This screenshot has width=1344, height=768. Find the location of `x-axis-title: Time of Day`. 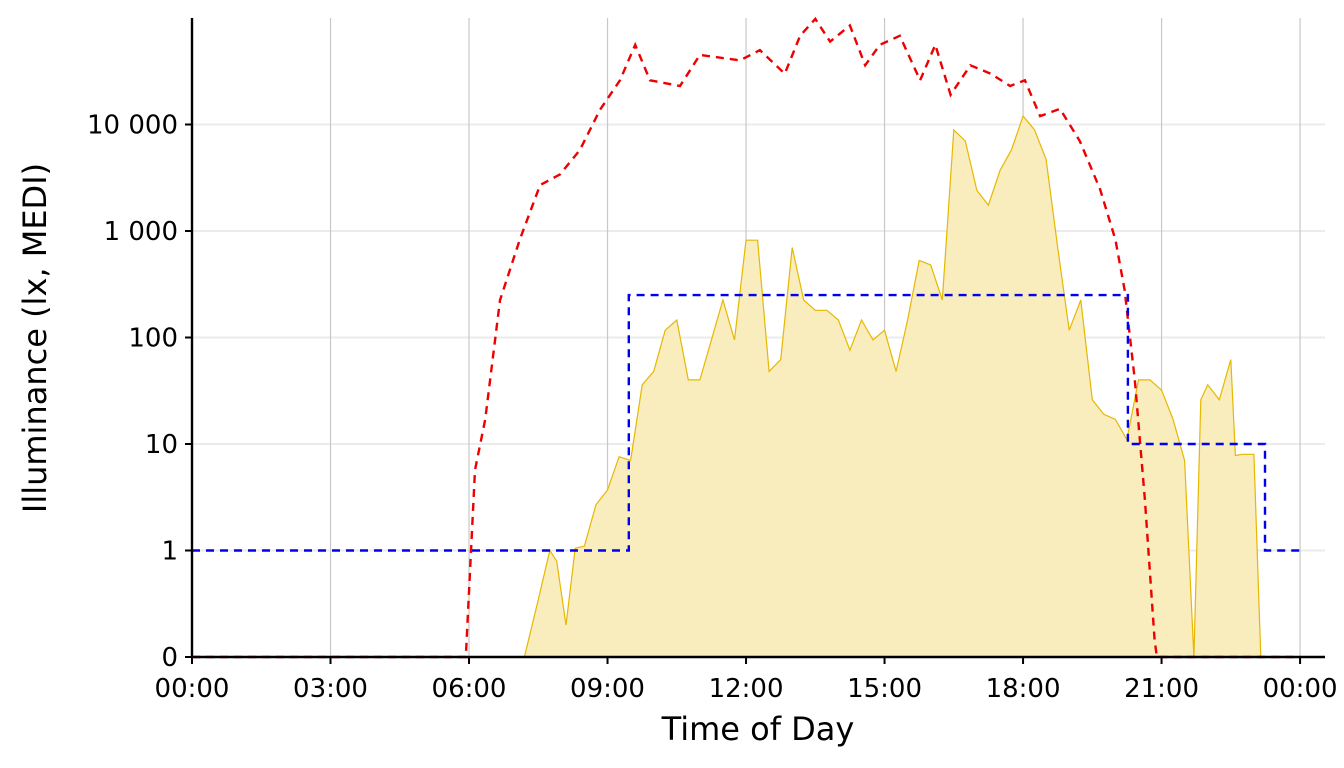

x-axis-title: Time of Day is located at coordinates (758, 729).